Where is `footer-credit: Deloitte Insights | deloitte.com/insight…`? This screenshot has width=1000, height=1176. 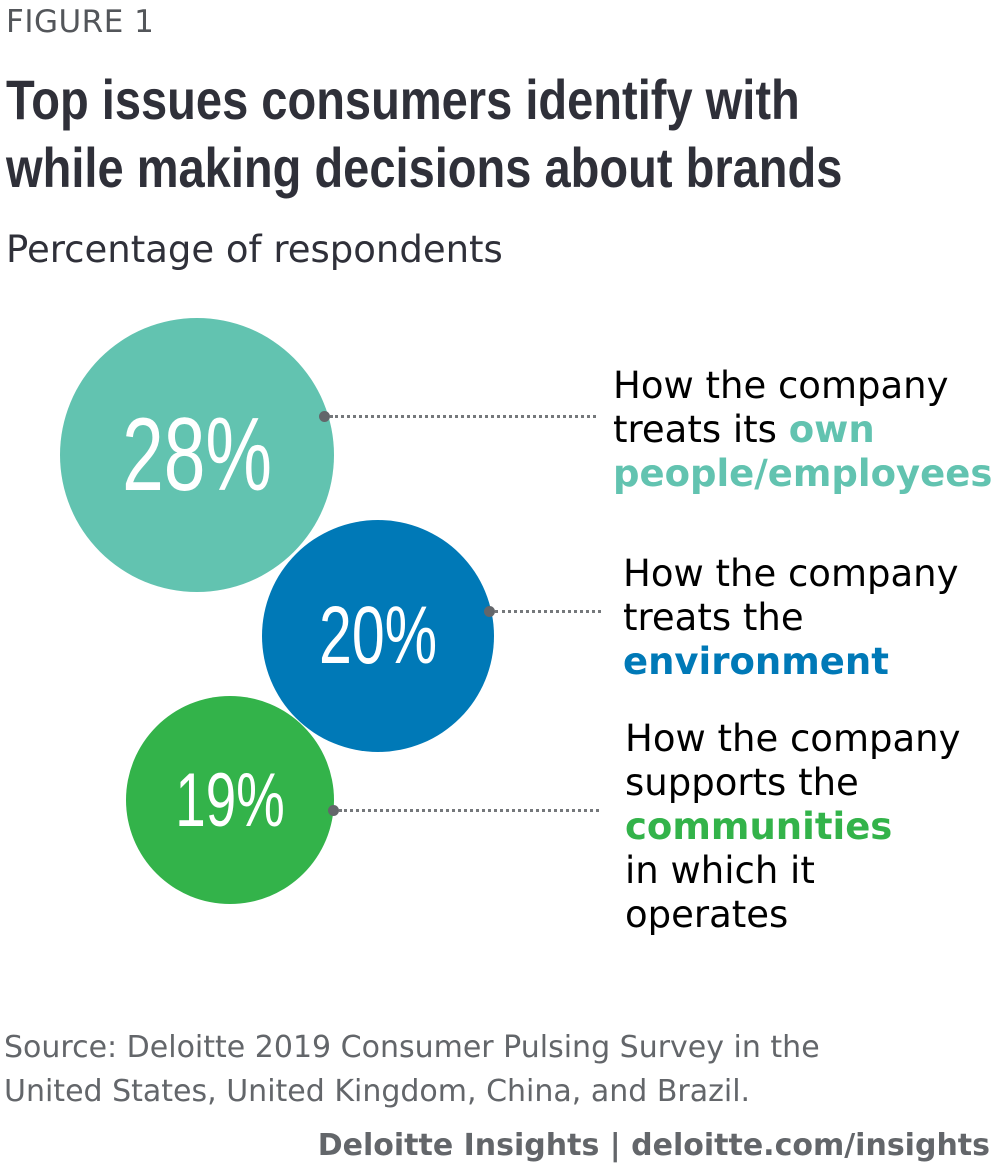
footer-credit: Deloitte Insights | deloitte.com/insight… is located at coordinates (653, 1145).